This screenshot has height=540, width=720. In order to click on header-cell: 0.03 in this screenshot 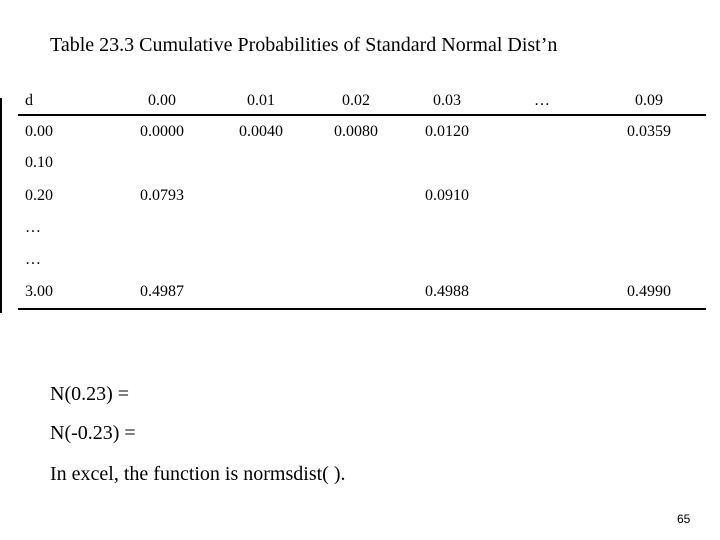, I will do `click(447, 102)`.